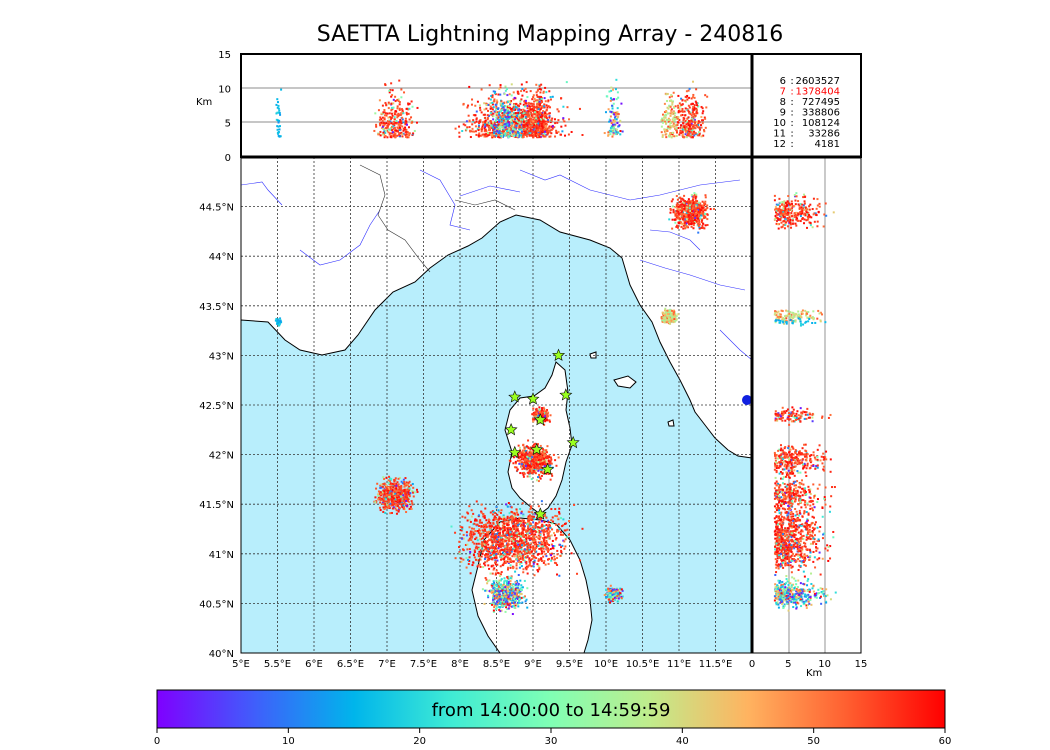  Describe the element at coordinates (423, 664) in the screenshot. I see `lon-tick-label: 7.5°E` at that location.